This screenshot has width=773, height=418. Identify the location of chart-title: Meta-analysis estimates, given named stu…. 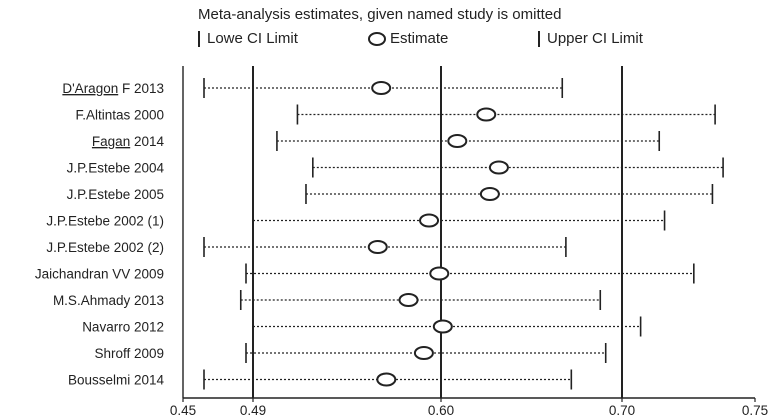
(380, 14).